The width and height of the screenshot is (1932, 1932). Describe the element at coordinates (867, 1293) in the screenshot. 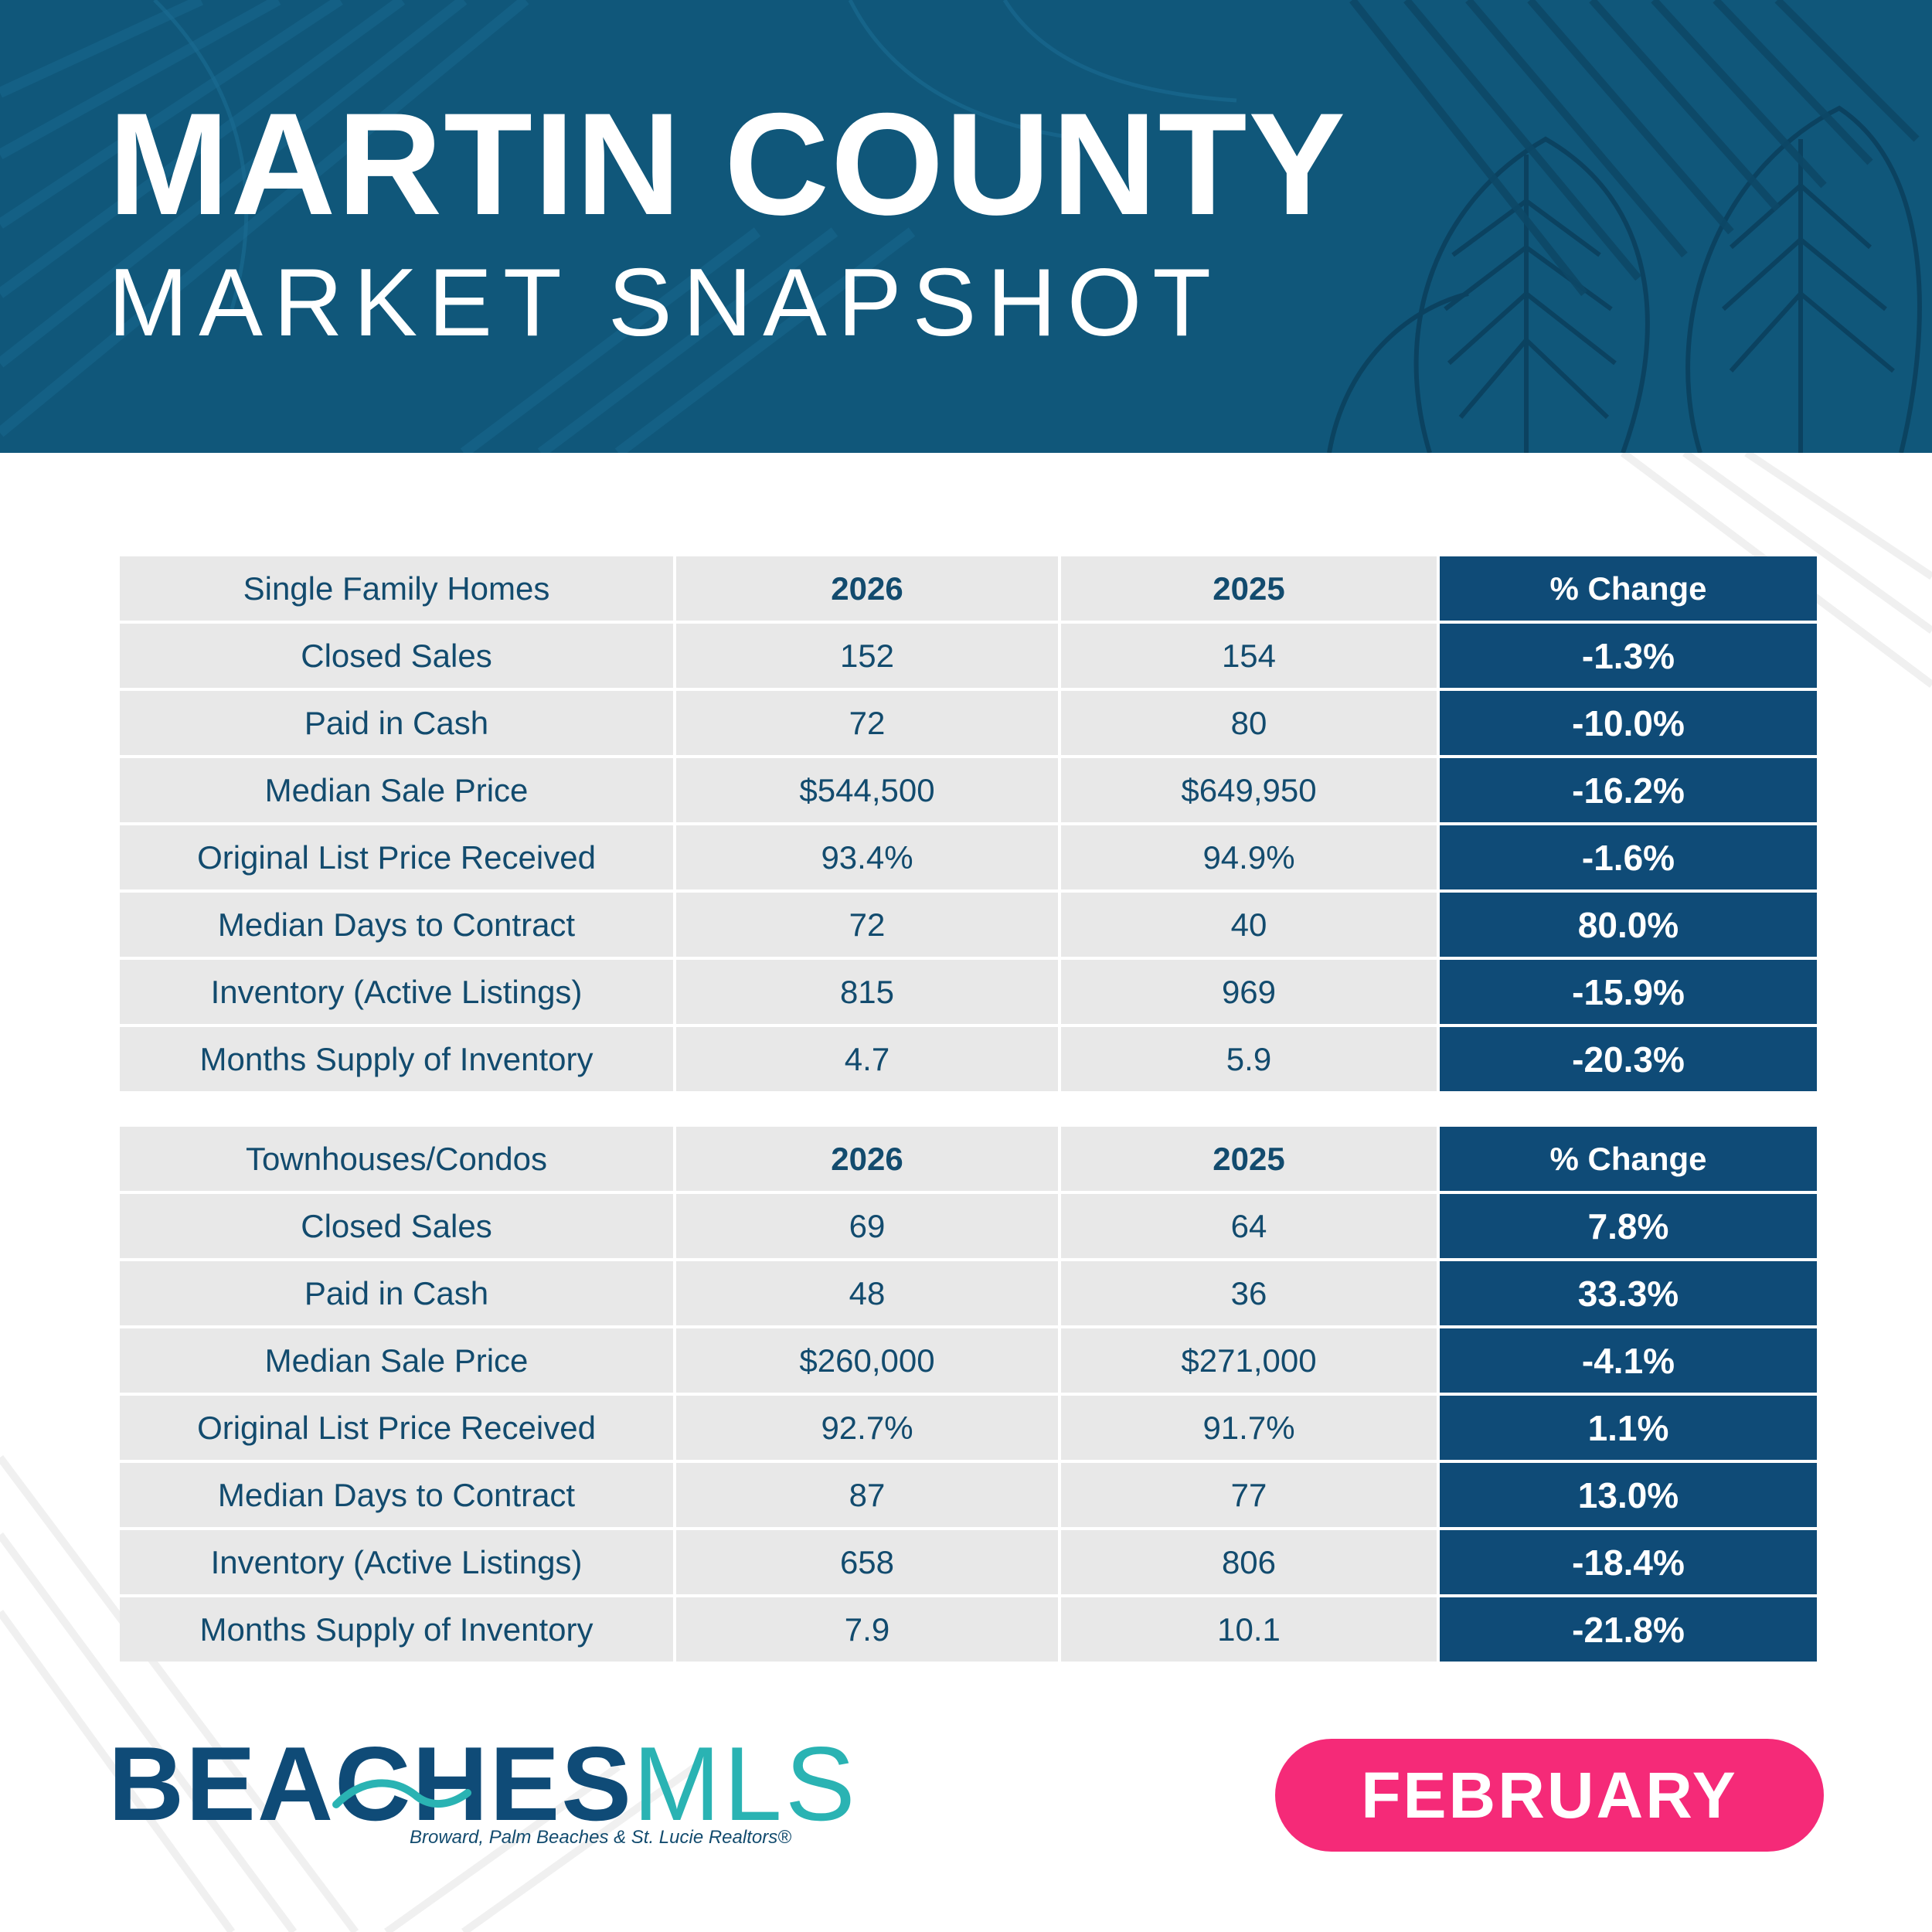

I see `value-2026: 48` at that location.